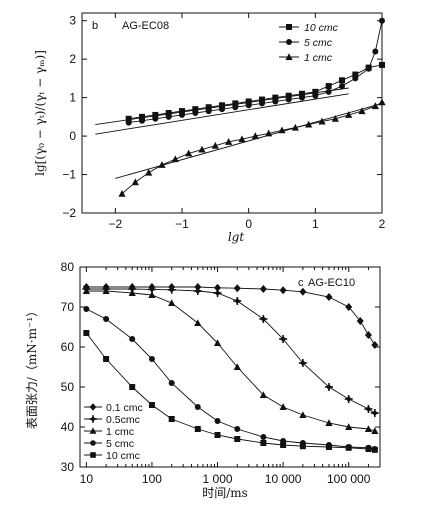 The height and width of the screenshot is (507, 446). I want to click on legend-label: 5 cmc, so click(120, 444).